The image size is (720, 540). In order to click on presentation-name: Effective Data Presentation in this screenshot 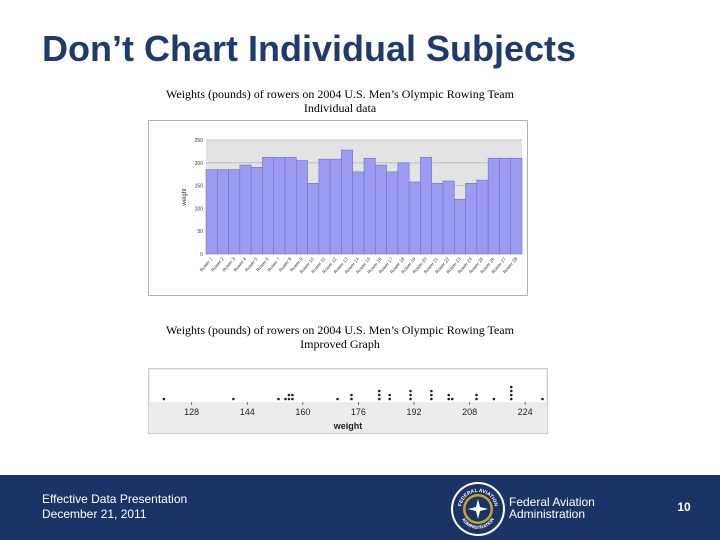, I will do `click(115, 499)`.